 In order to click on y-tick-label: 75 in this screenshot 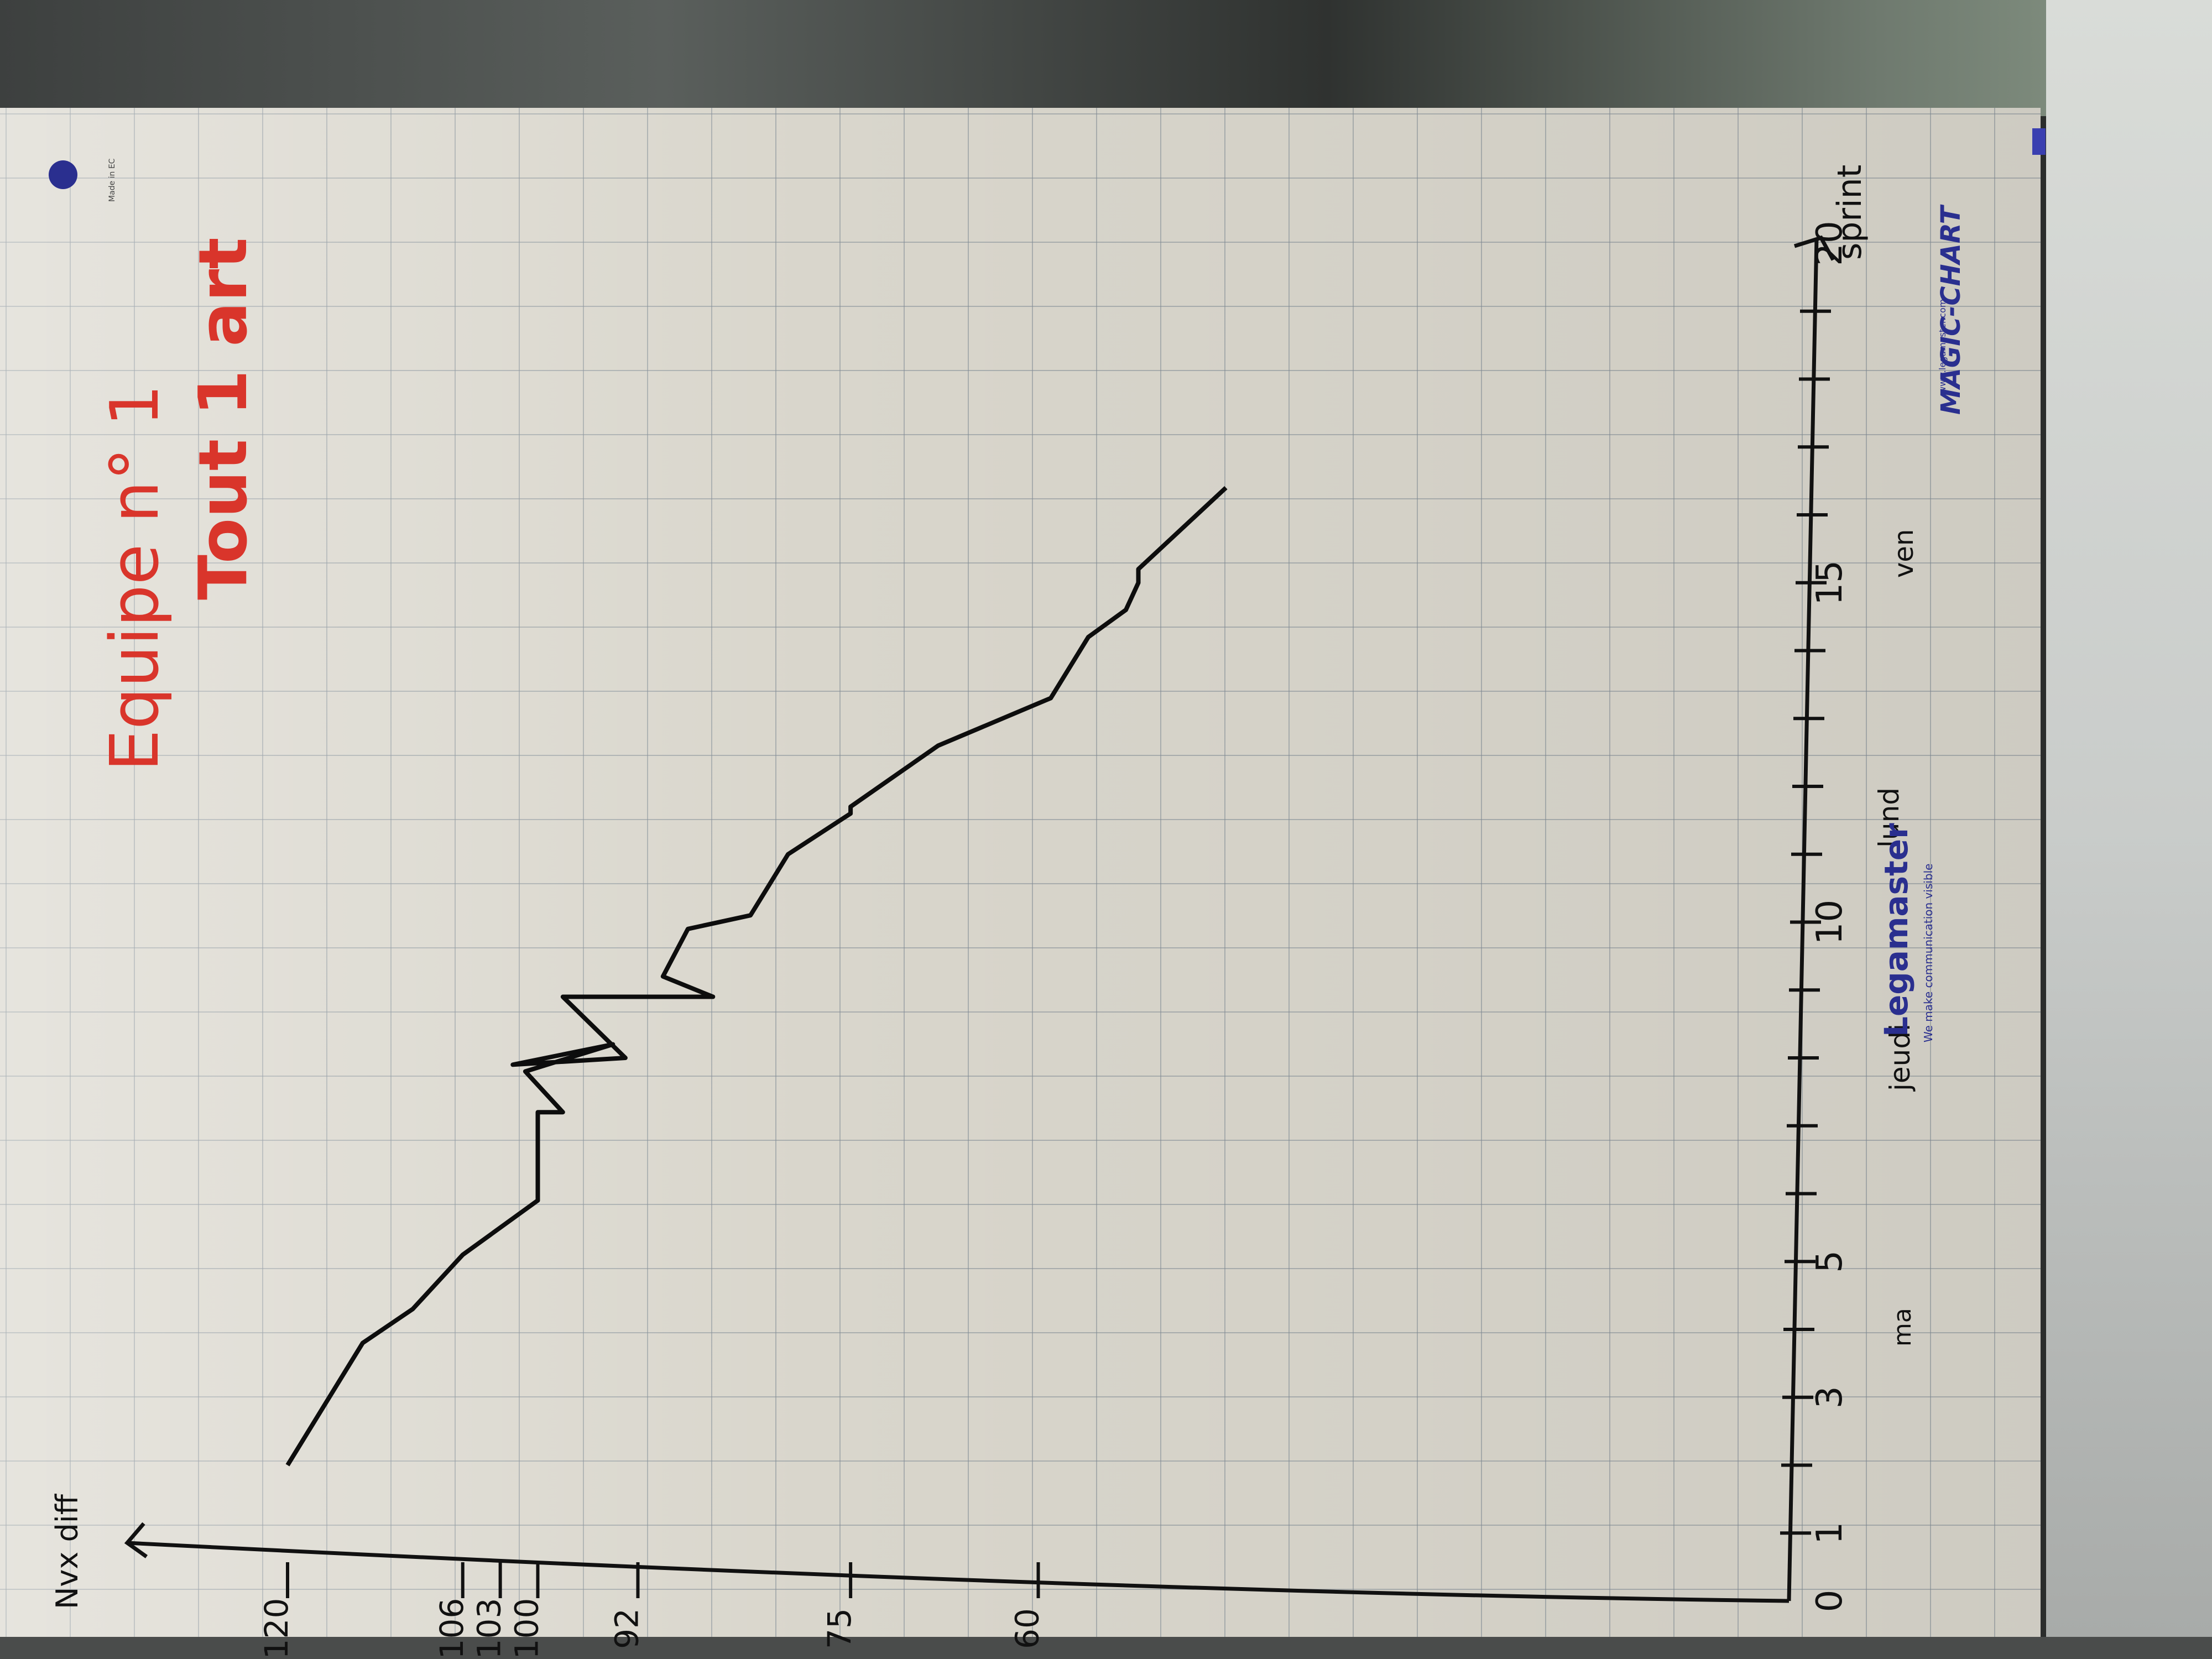, I will do `click(840, 1629)`.